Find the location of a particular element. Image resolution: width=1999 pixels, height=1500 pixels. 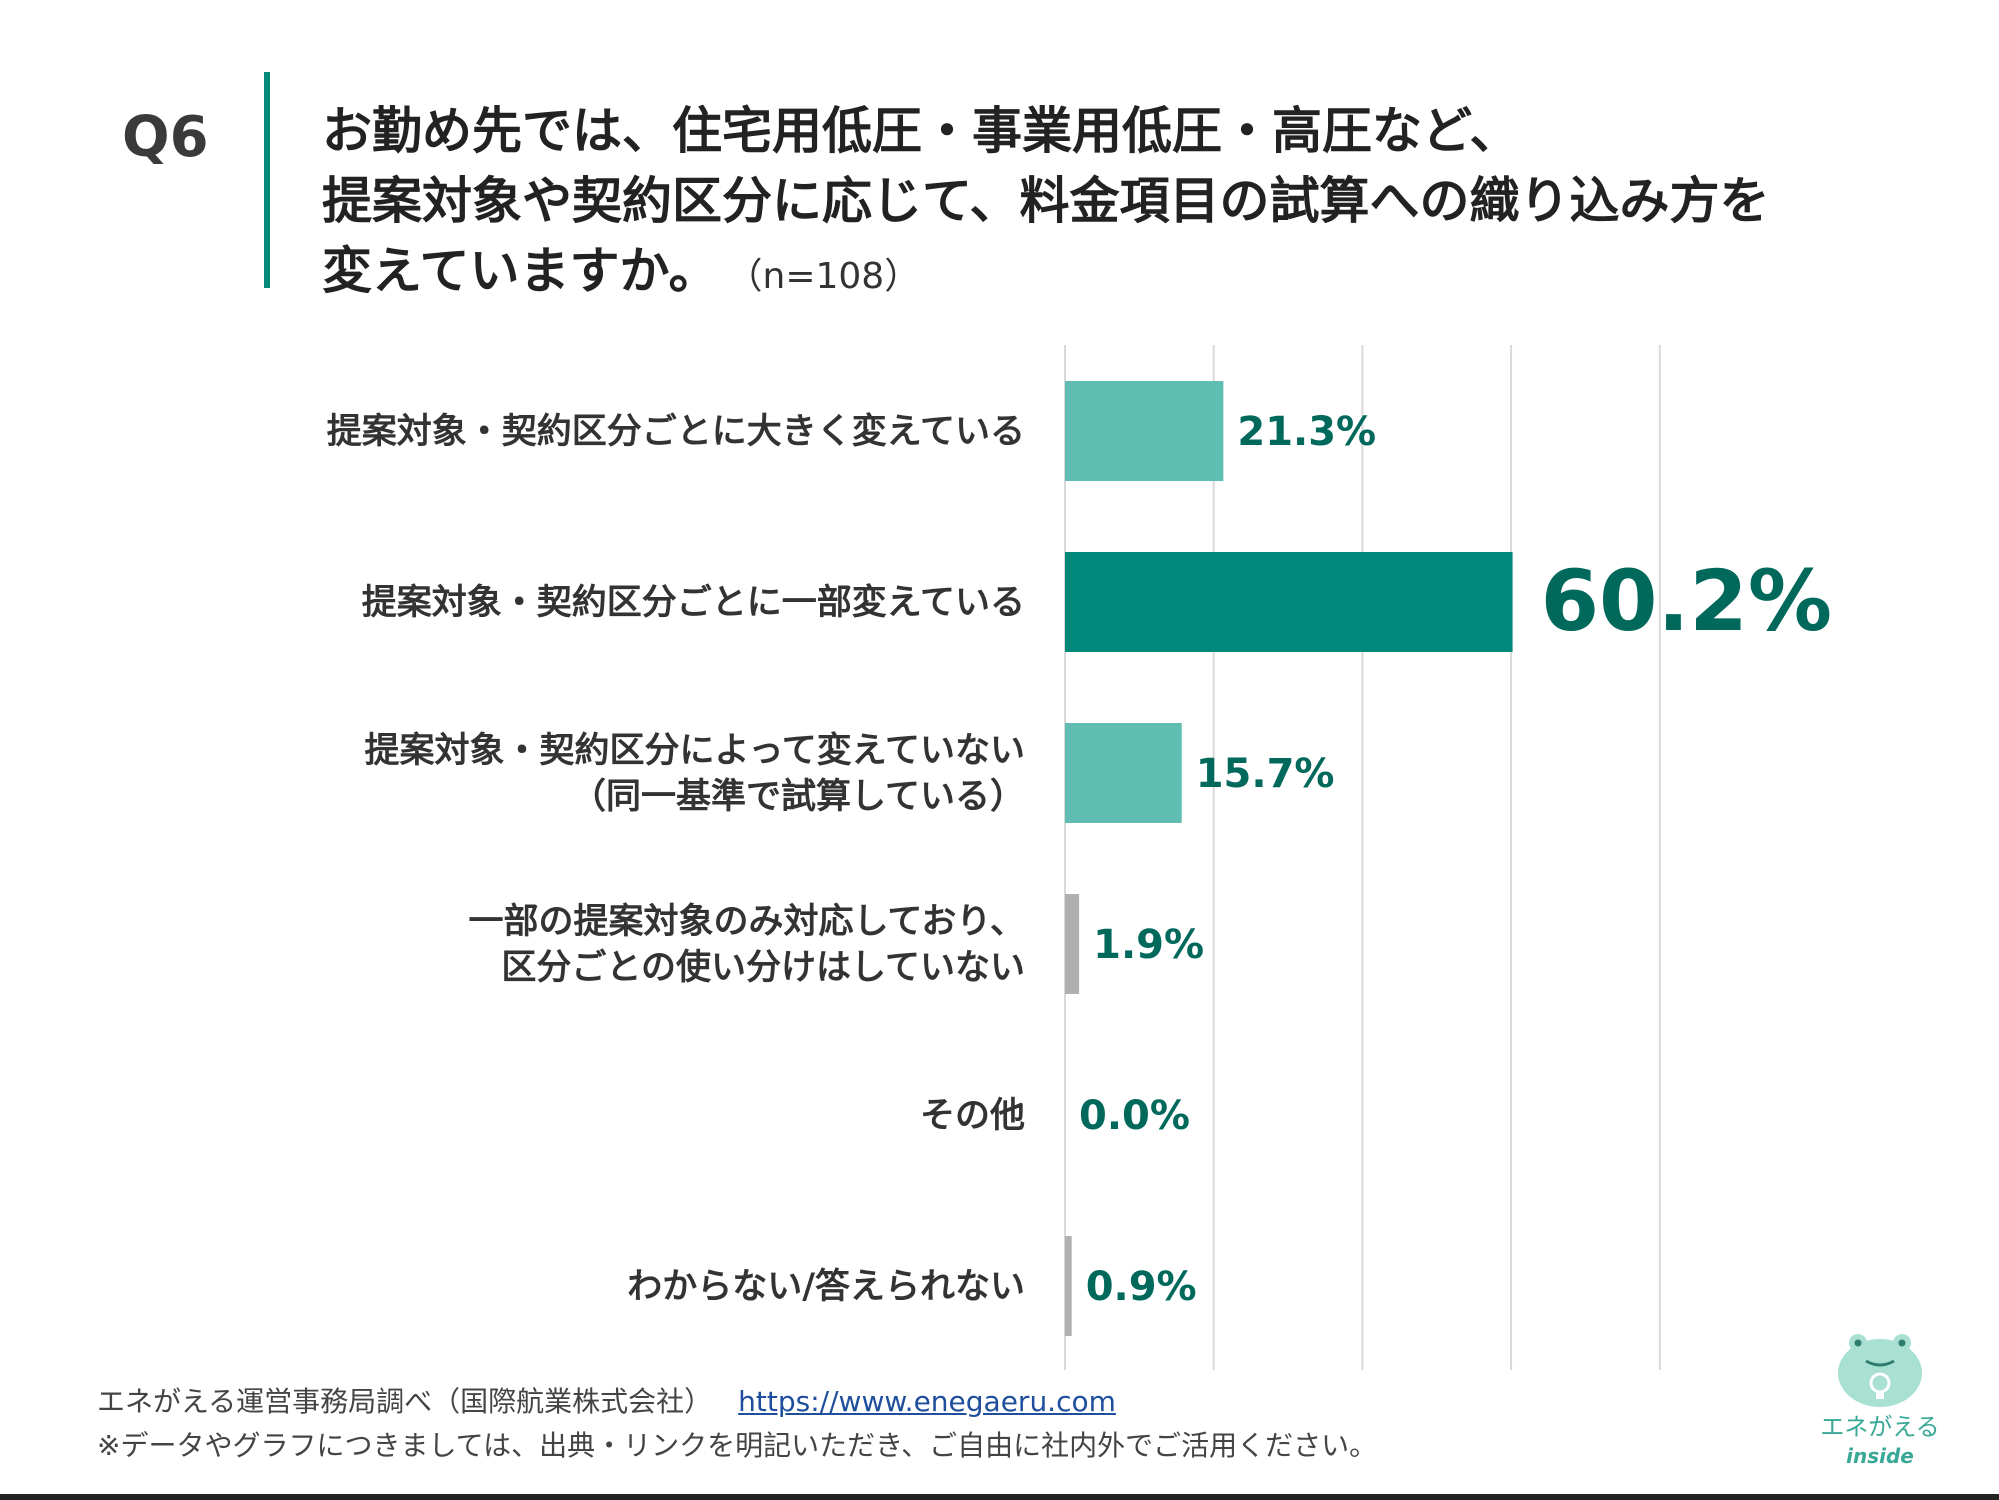

question-number: Q6 is located at coordinates (165, 137).